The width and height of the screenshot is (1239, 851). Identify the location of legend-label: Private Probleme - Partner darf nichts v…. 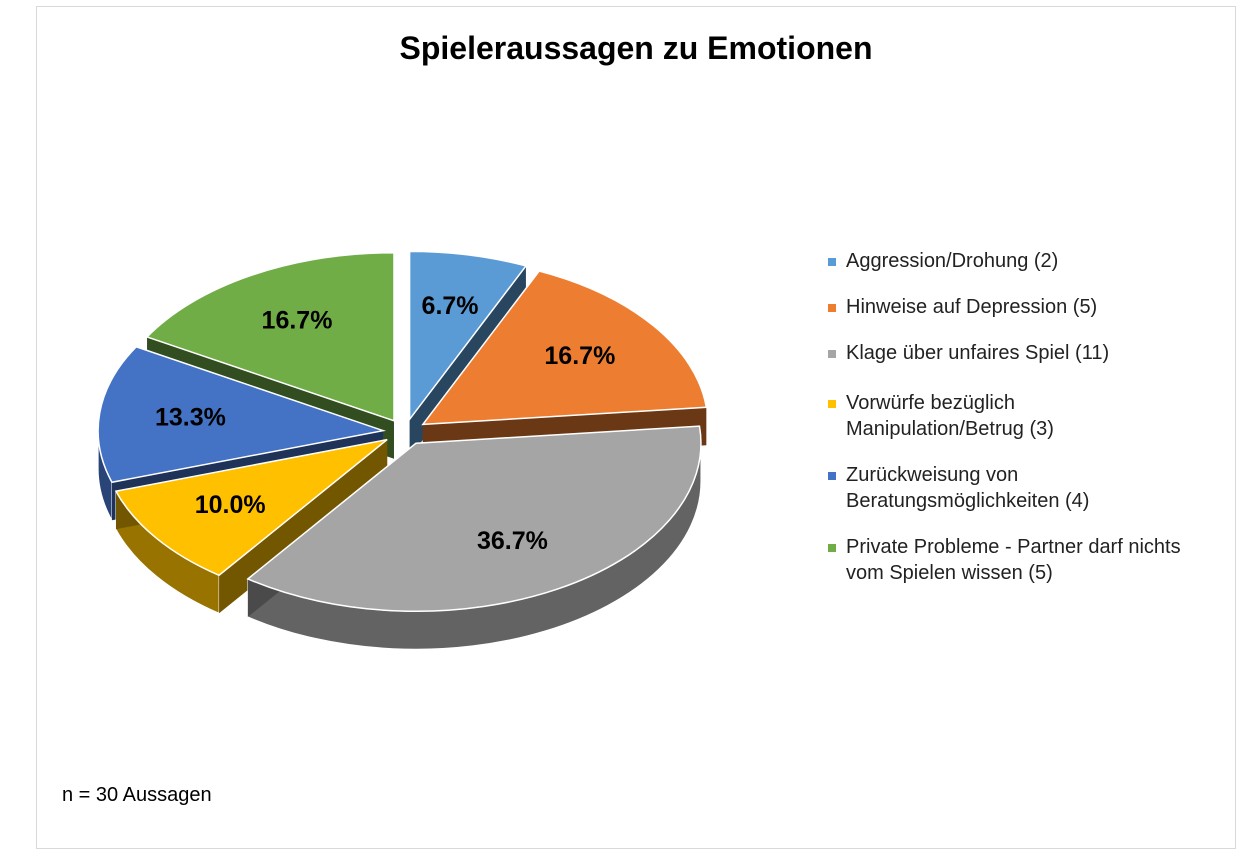
(1013, 560).